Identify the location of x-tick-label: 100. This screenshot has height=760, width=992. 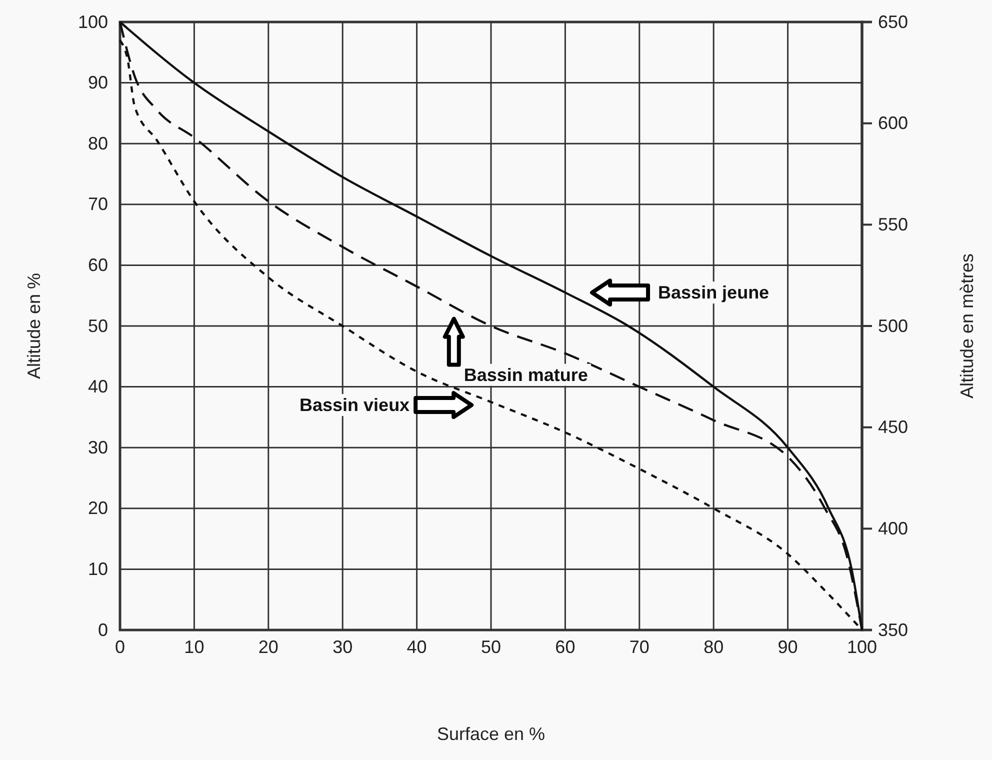
(862, 646).